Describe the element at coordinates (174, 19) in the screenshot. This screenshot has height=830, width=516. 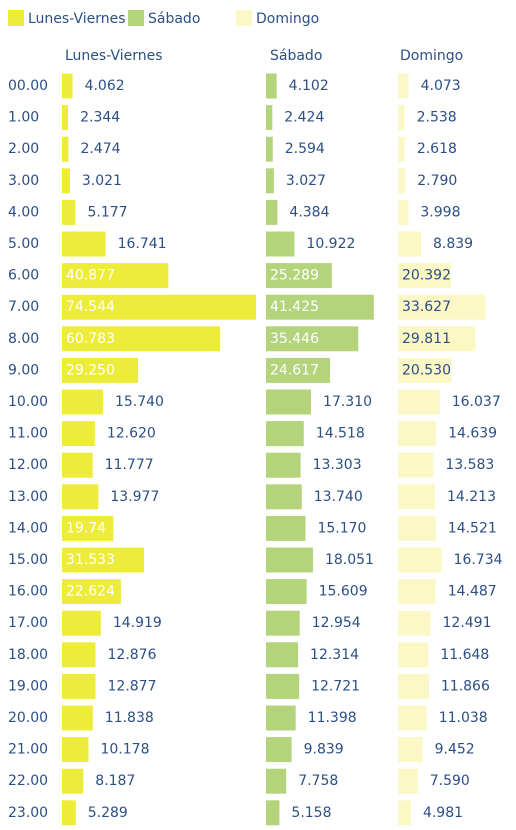
I see `legend-label: Sábado` at that location.